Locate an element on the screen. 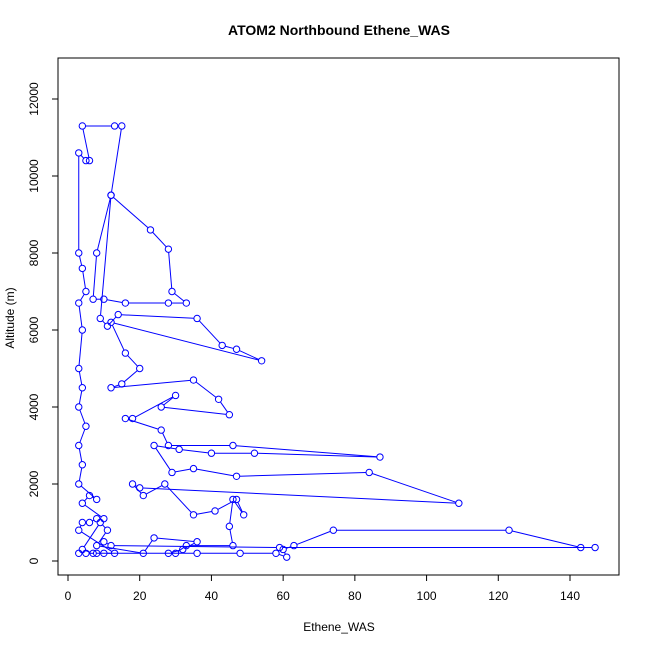  y-tick-label: 6000 is located at coordinates (34, 329).